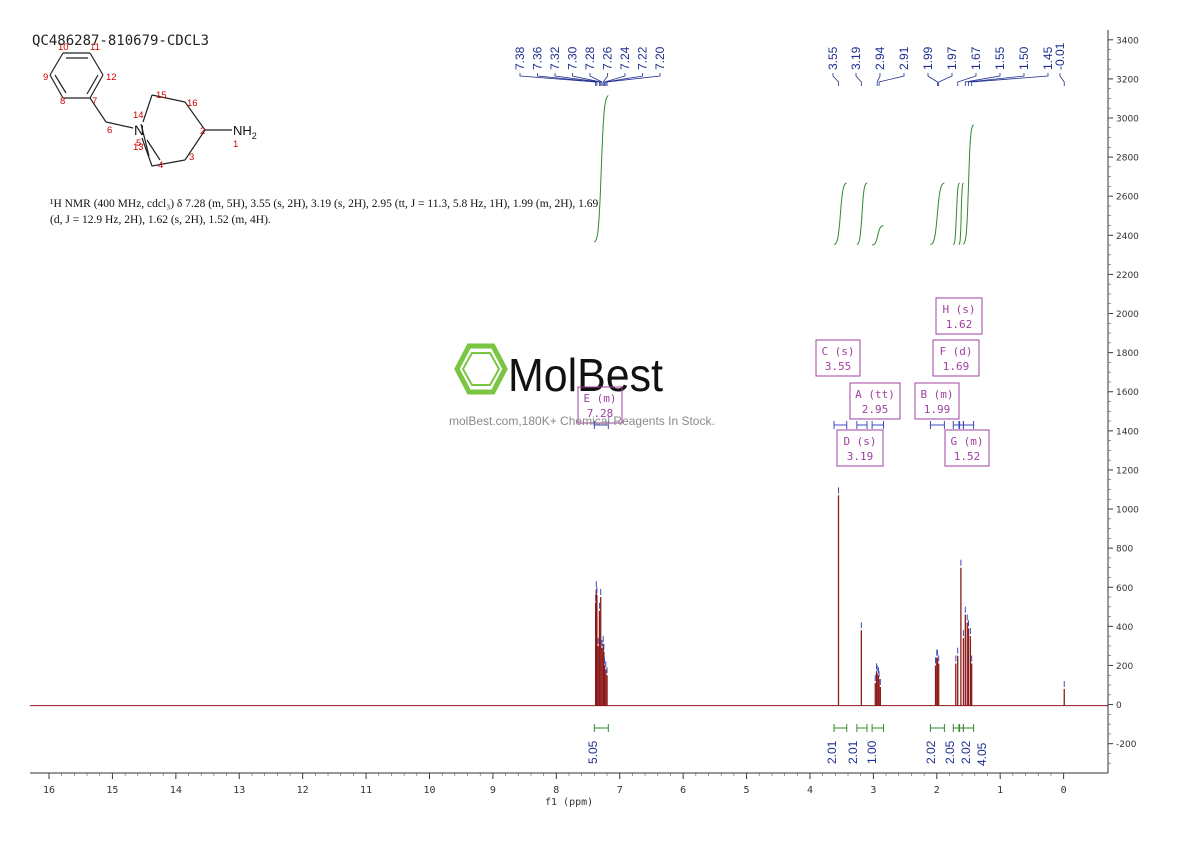 This screenshot has height=841, width=1190. I want to click on multiplet-label: G (m), so click(966, 441).